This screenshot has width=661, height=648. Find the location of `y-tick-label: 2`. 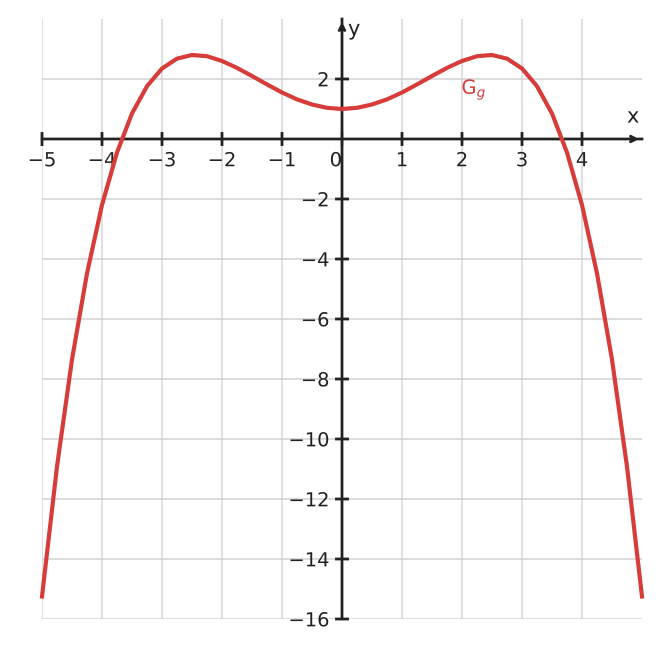

y-tick-label: 2 is located at coordinates (323, 79).